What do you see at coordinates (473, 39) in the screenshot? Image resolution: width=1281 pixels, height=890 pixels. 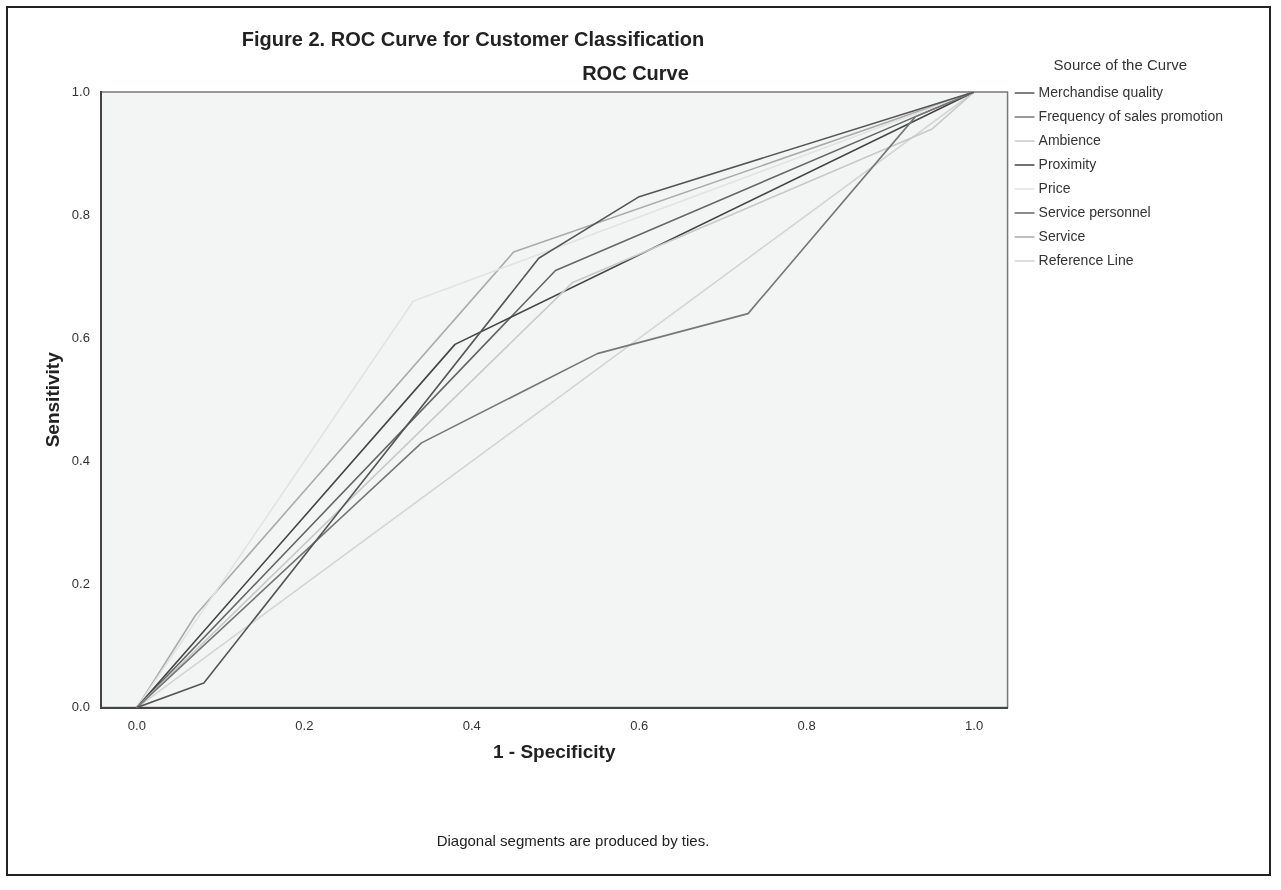 I see `chart-title: Figure 2. ROC Curve for Customer Classification` at bounding box center [473, 39].